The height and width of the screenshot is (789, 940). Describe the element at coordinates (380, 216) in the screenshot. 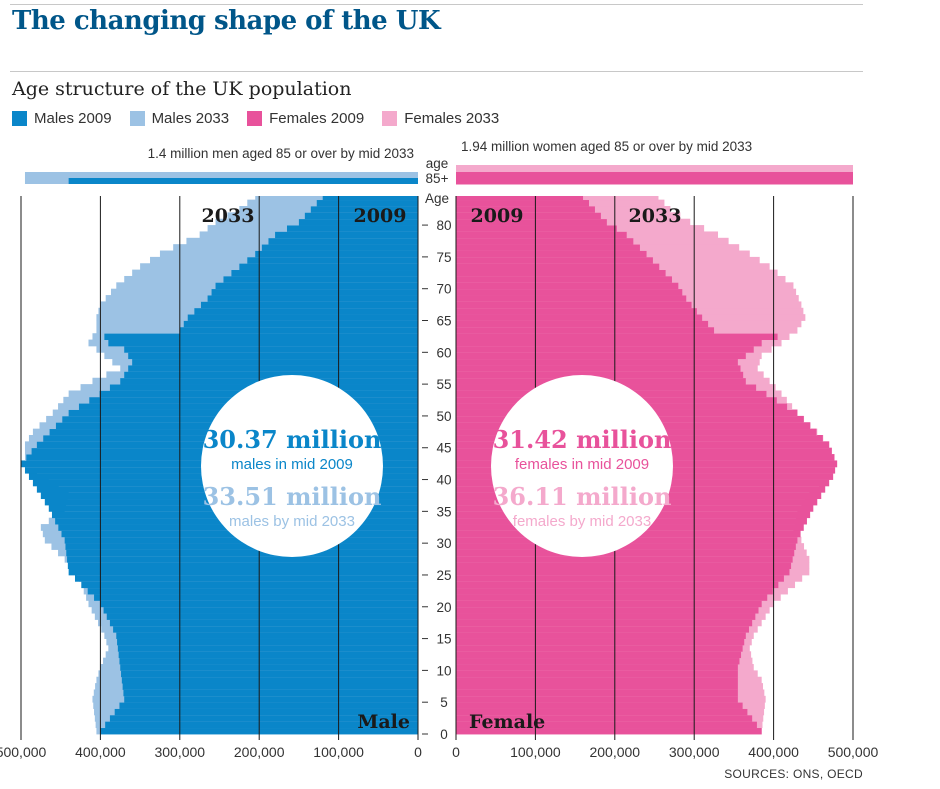

I see `male-2009-year-label: 2009` at that location.